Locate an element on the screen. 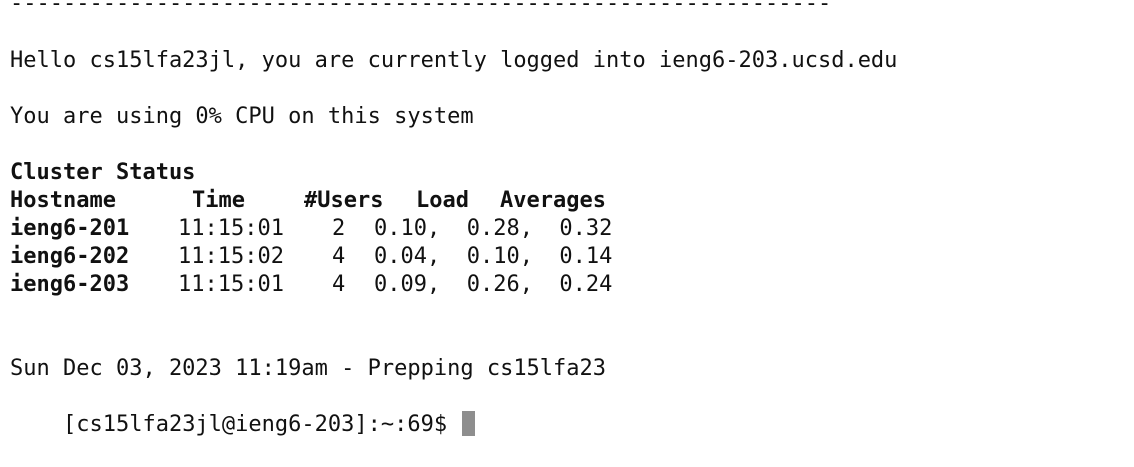 The height and width of the screenshot is (467, 1134). shell-prompt: [cs15lfa23jl@ieng6-203]:~:69$ is located at coordinates (261, 424).